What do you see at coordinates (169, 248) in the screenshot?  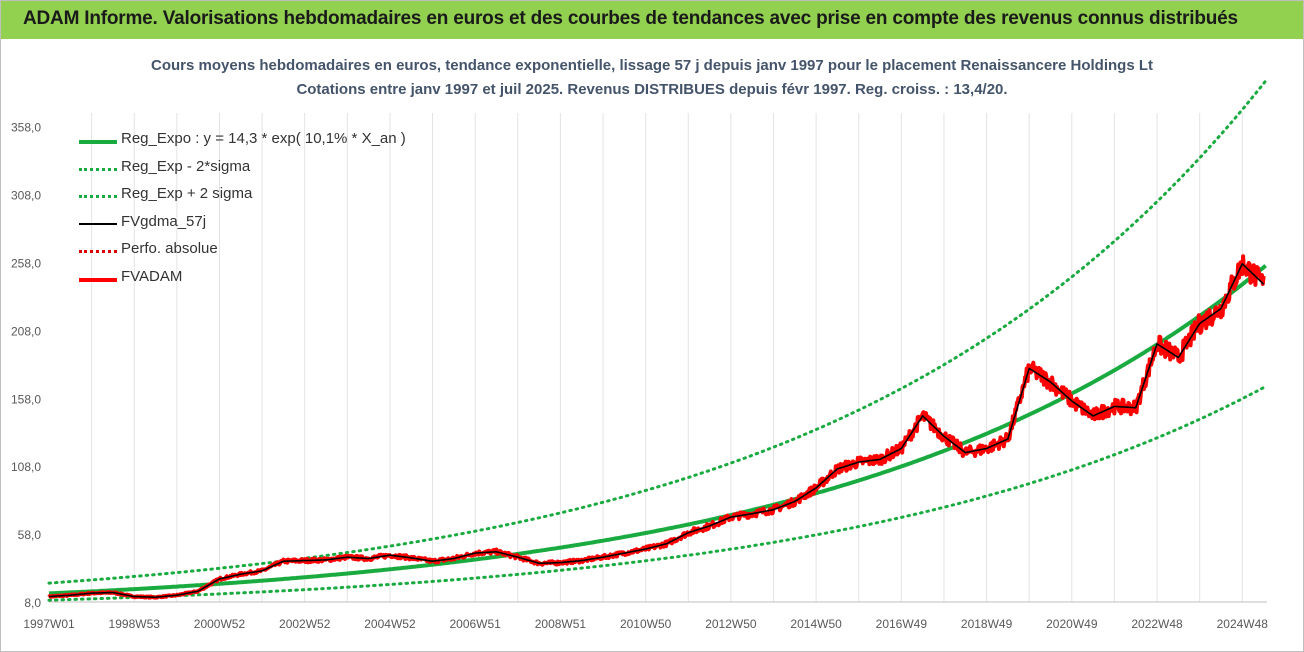 I see `legend-label: Perfo. absolue` at bounding box center [169, 248].